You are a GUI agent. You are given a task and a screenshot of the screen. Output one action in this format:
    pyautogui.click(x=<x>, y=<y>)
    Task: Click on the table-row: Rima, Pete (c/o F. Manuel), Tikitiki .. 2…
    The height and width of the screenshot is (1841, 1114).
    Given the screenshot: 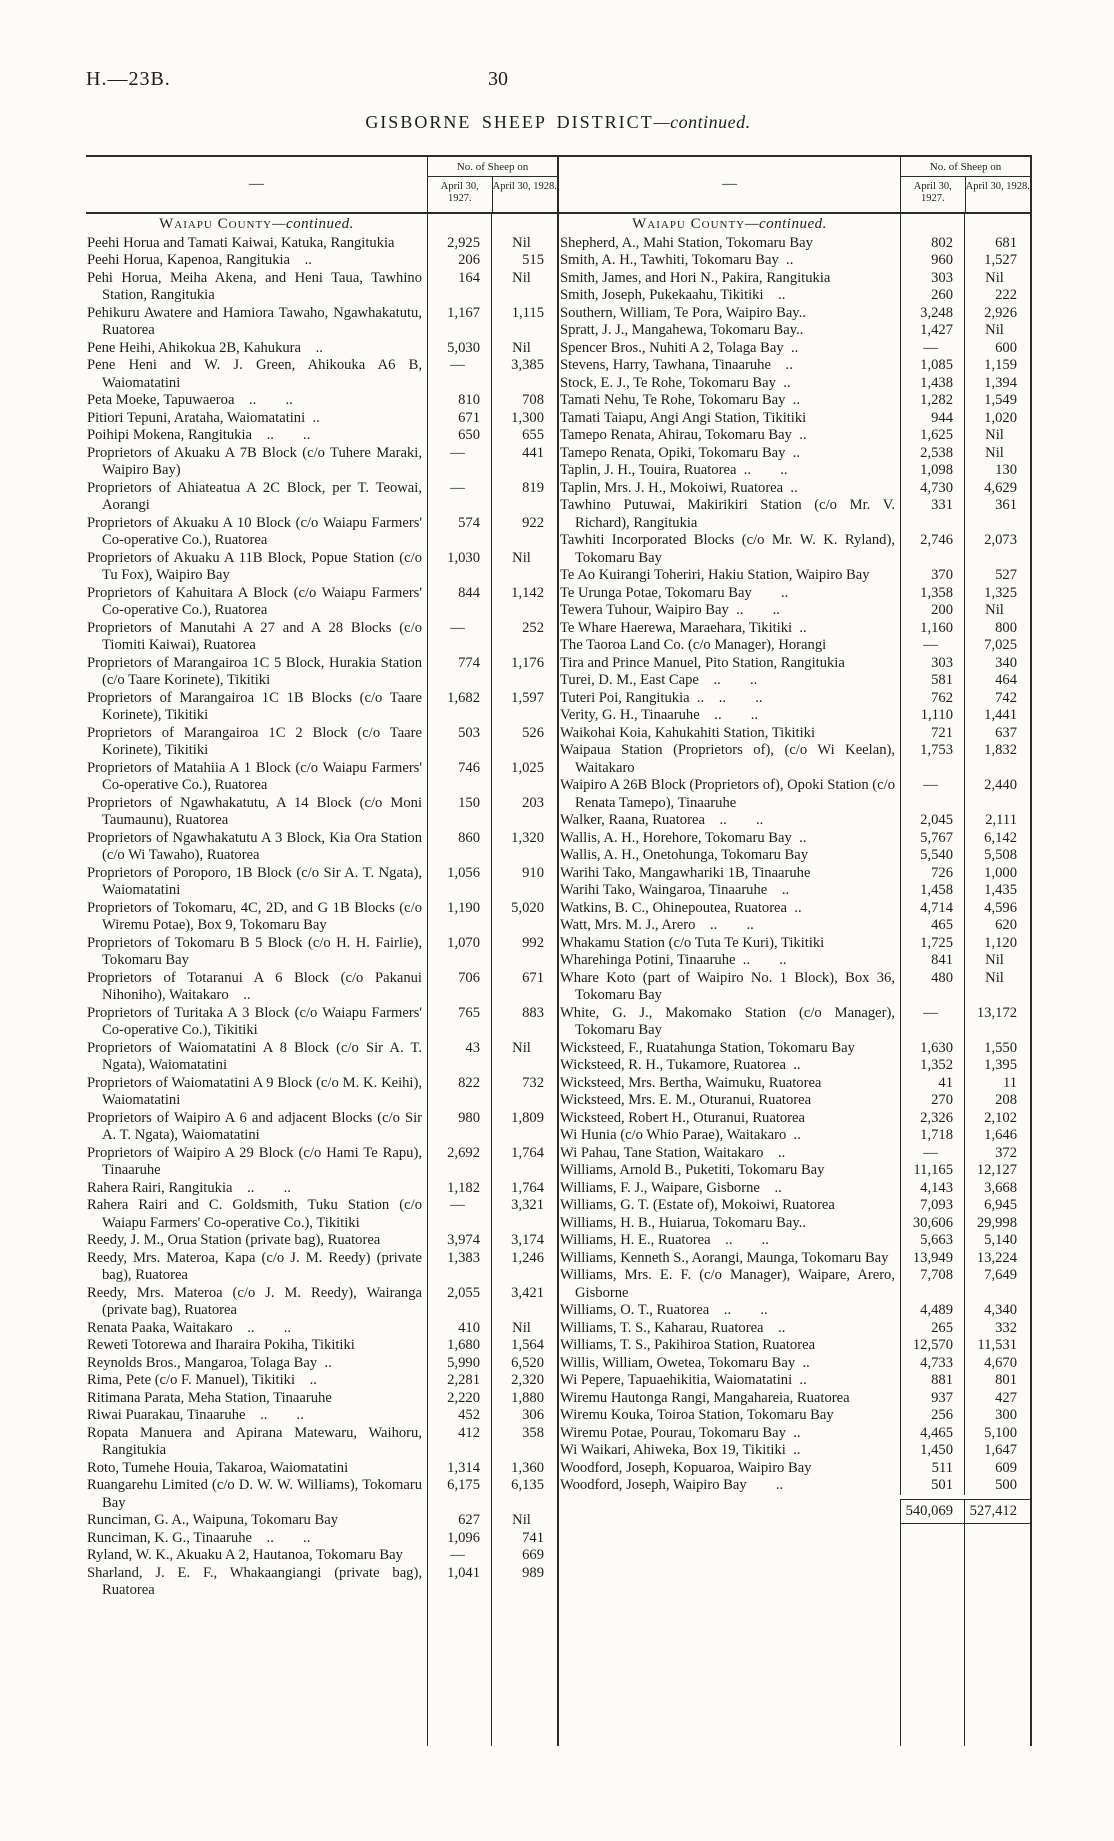 What is the action you would take?
    pyautogui.click(x=321, y=1381)
    